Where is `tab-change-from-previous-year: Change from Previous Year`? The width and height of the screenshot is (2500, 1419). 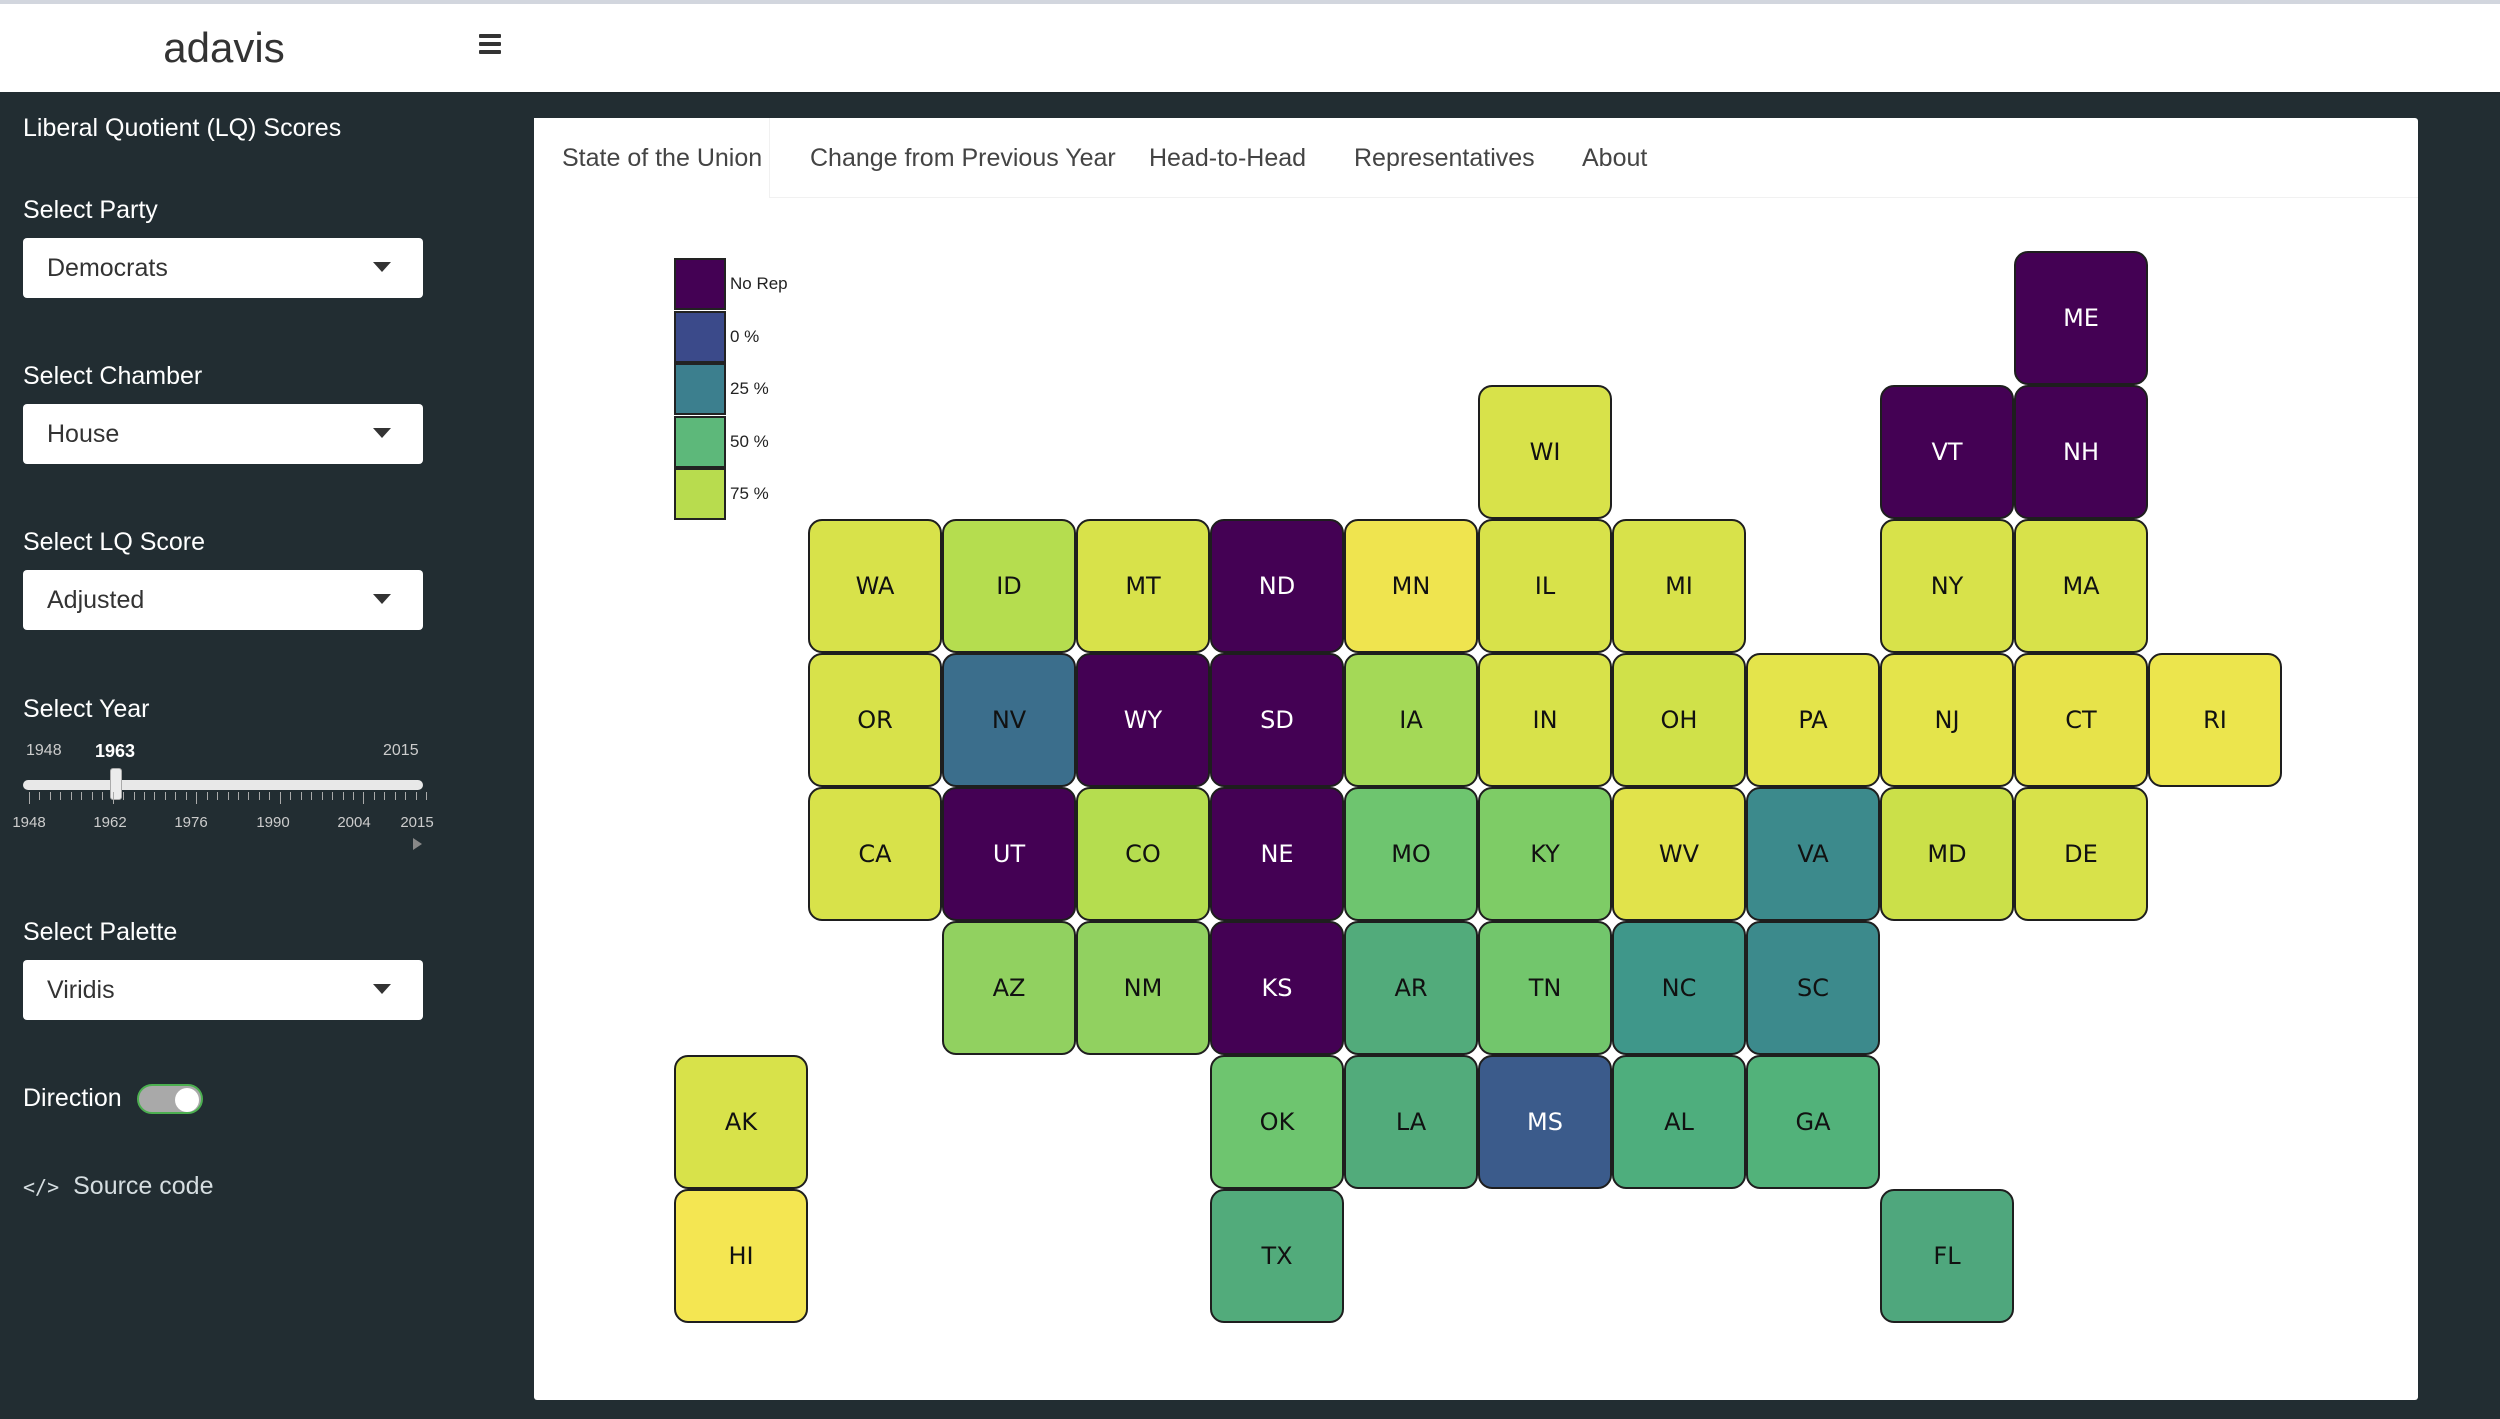
tab-change-from-previous-year: Change from Previous Year is located at coordinates (963, 157).